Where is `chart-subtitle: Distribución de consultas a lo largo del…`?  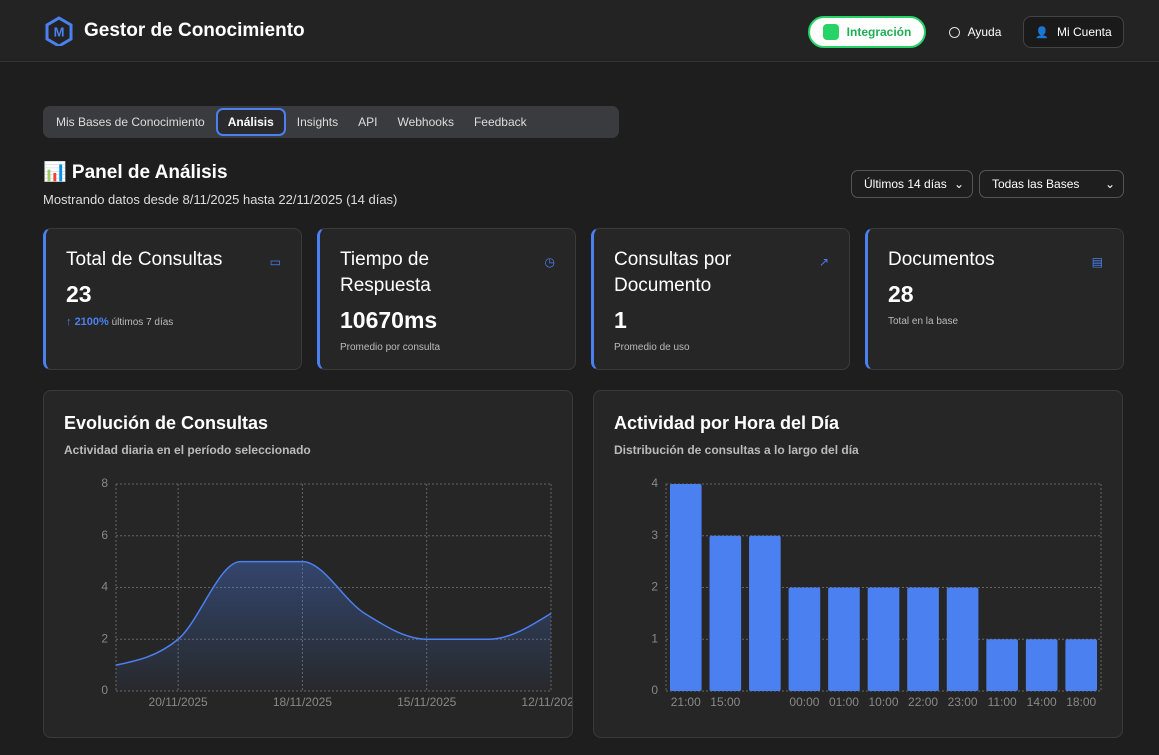
chart-subtitle: Distribución de consultas a lo largo del… is located at coordinates (736, 450).